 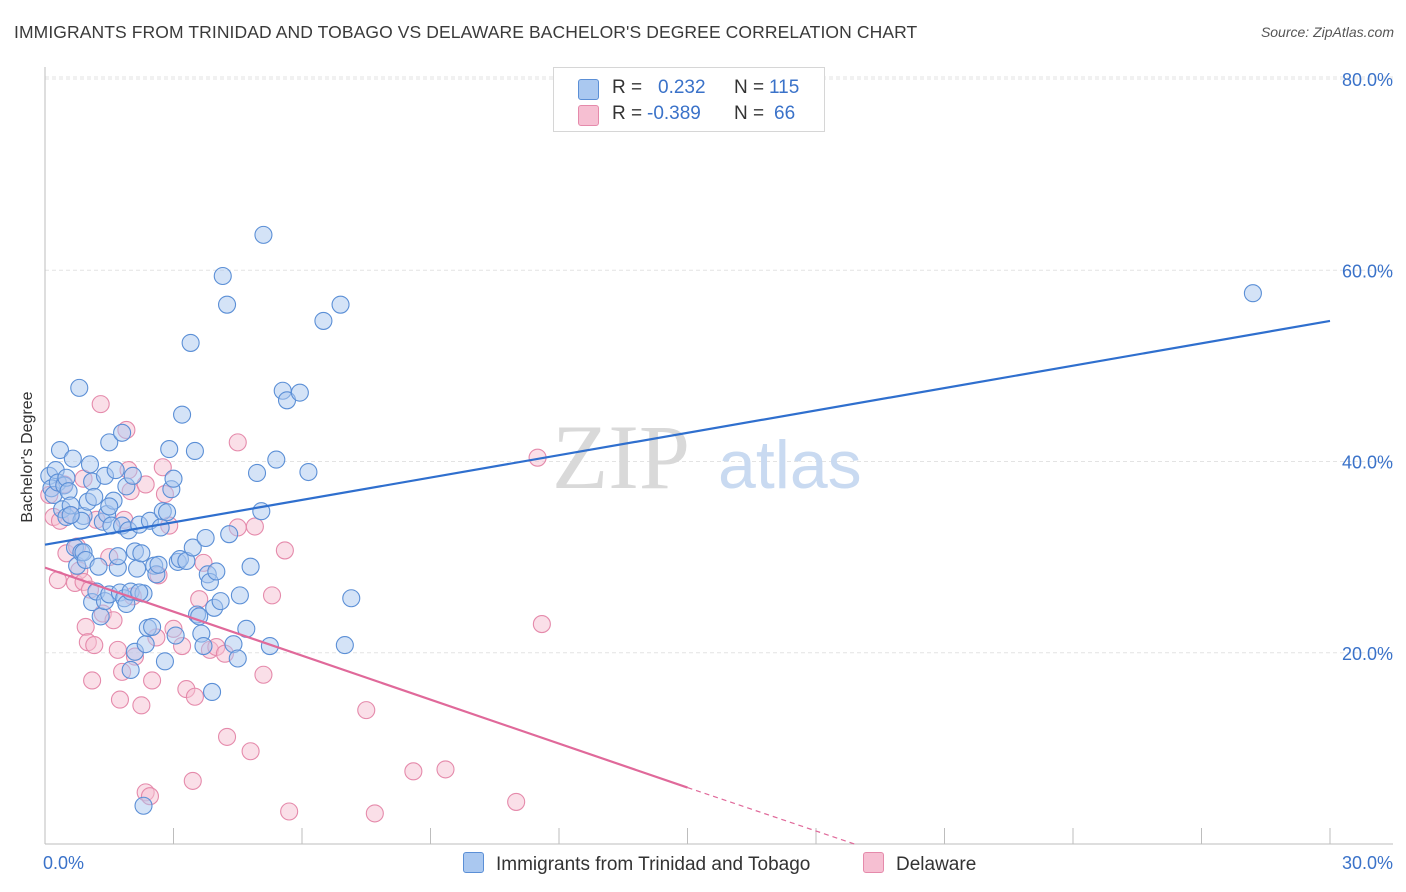 What do you see at coordinates (366, 677) in the screenshot?
I see `trendline-delaware` at bounding box center [366, 677].